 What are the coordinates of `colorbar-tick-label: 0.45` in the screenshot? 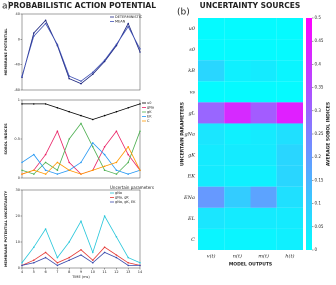 It's located at (319, 40).